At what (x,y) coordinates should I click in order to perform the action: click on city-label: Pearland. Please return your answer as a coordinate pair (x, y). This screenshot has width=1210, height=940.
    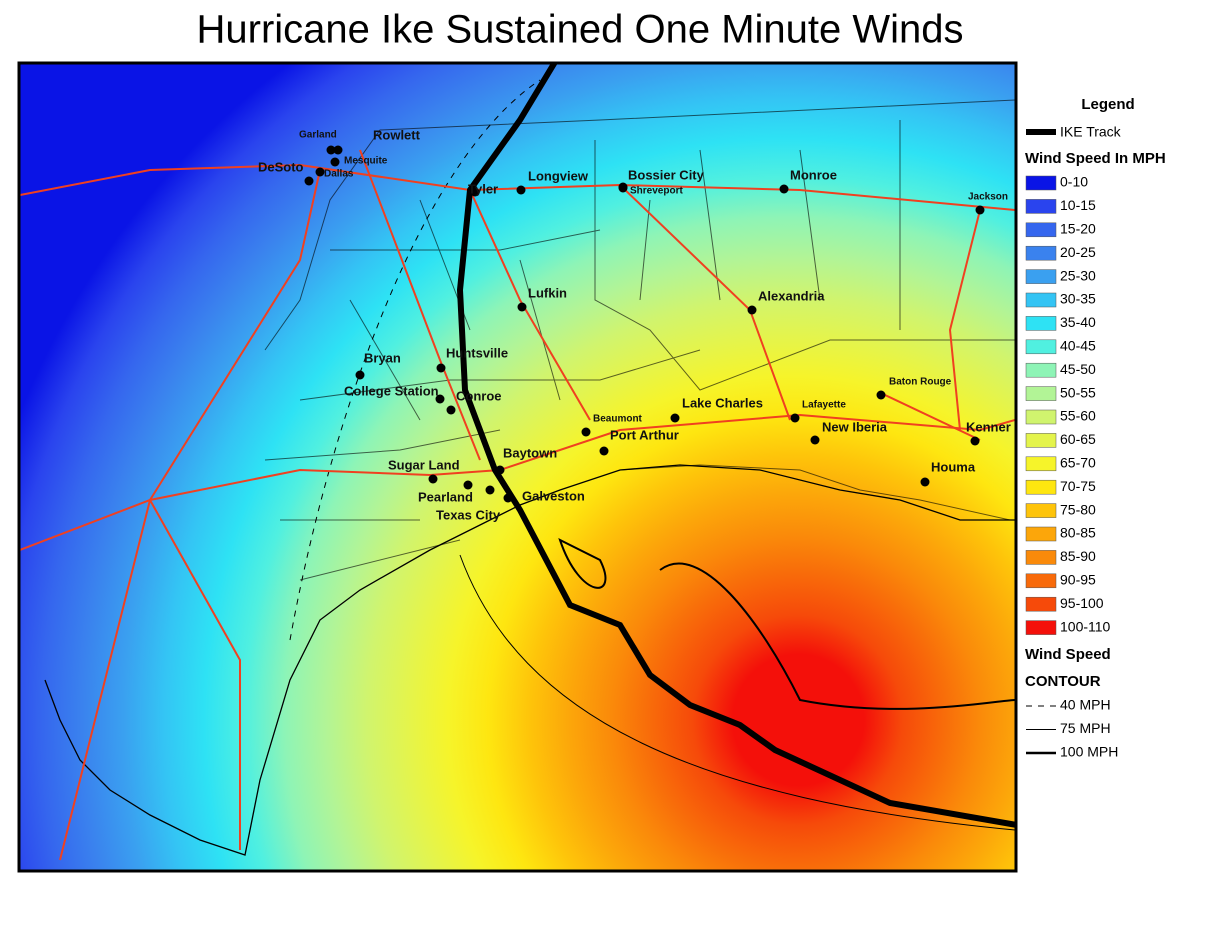
    Looking at the image, I should click on (445, 496).